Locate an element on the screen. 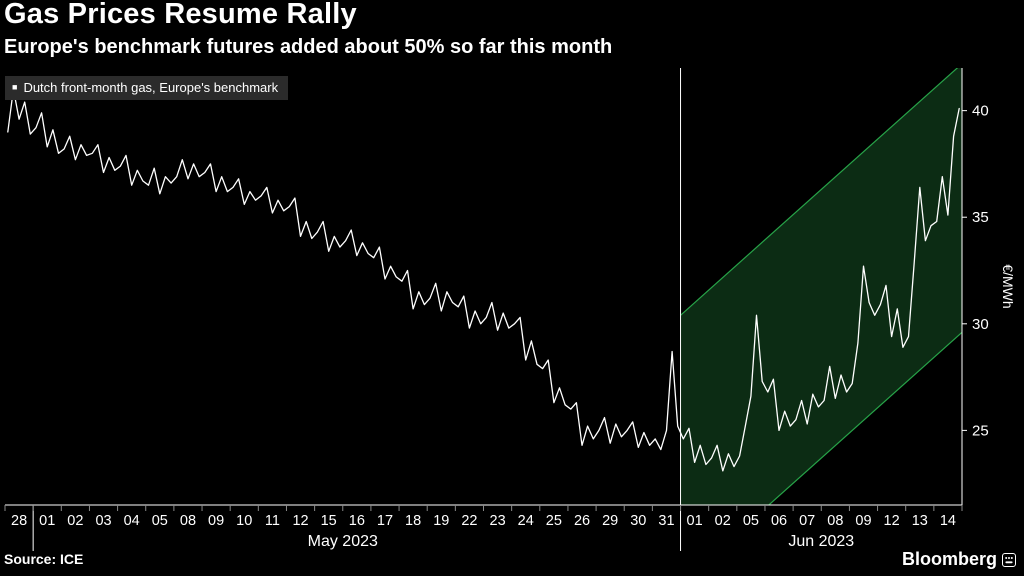  legend-square-icon: ■ is located at coordinates (15, 87).